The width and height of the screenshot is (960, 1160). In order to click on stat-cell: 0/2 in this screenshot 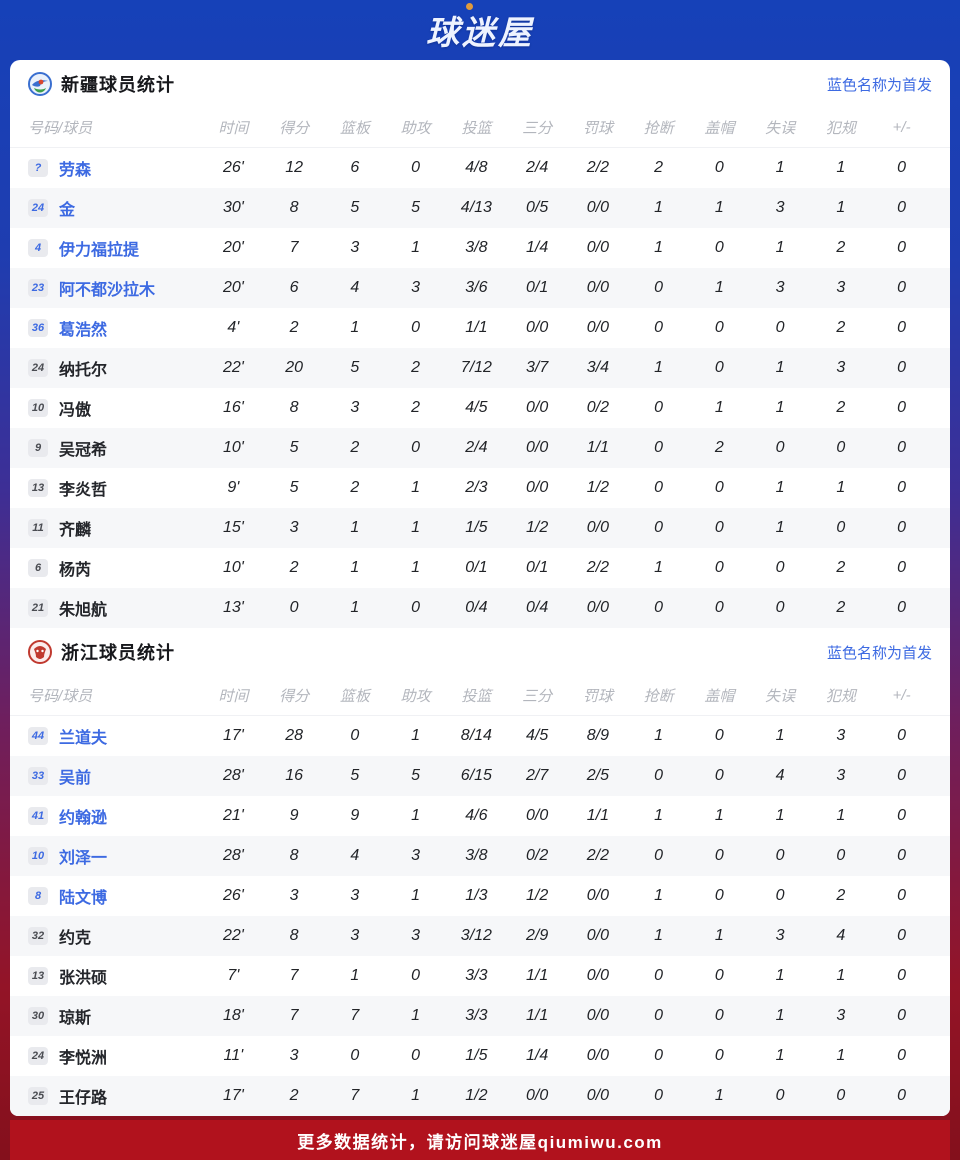, I will do `click(537, 855)`.